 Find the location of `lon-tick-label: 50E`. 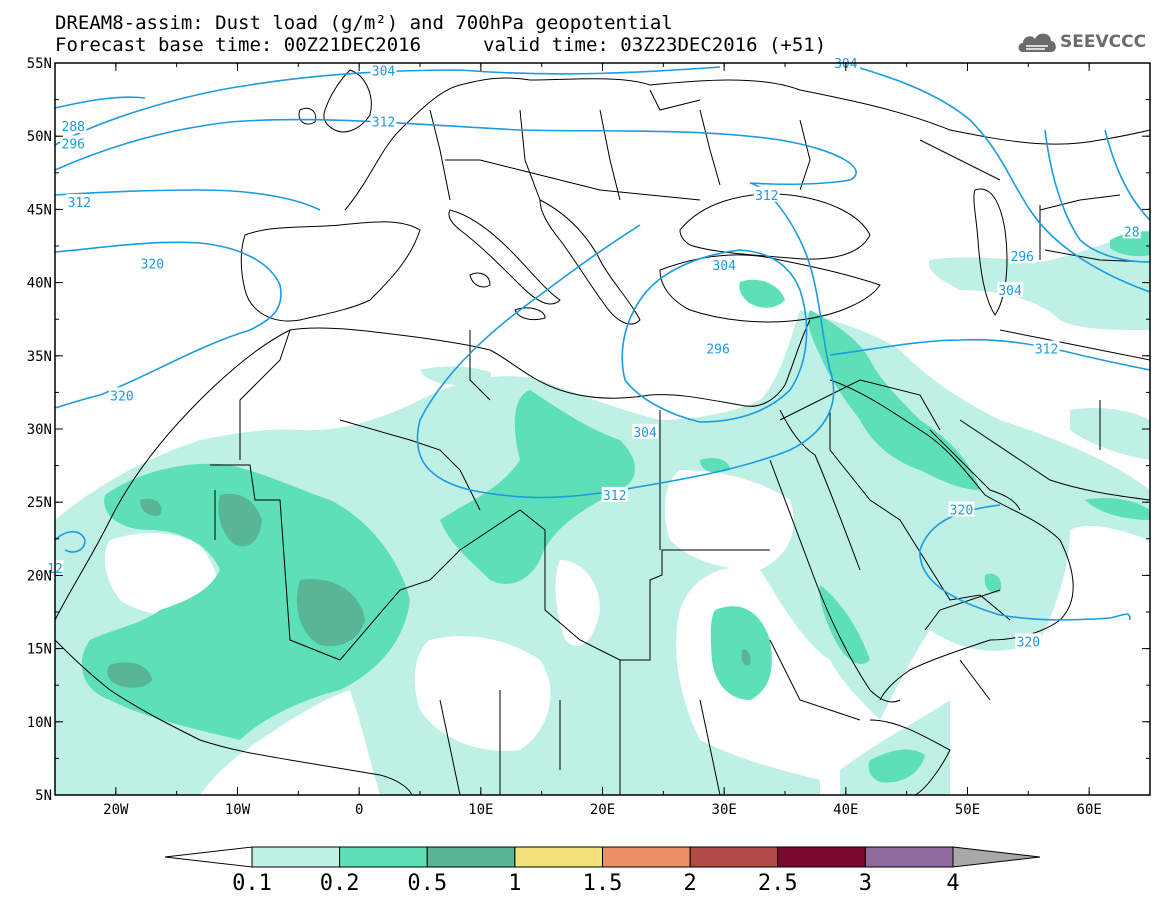

lon-tick-label: 50E is located at coordinates (967, 810).